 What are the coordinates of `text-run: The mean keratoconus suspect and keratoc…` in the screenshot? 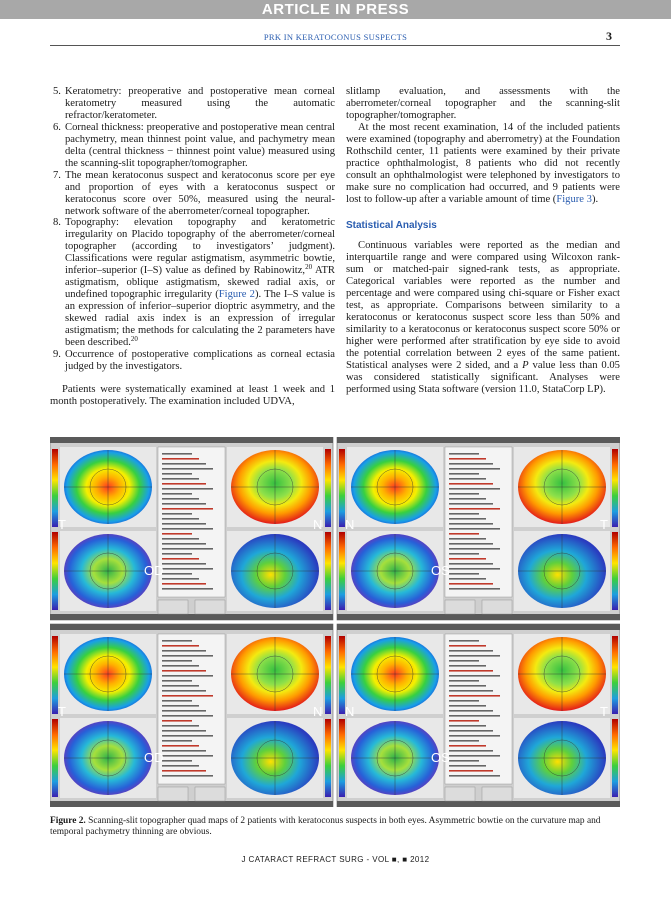 It's located at (200, 193).